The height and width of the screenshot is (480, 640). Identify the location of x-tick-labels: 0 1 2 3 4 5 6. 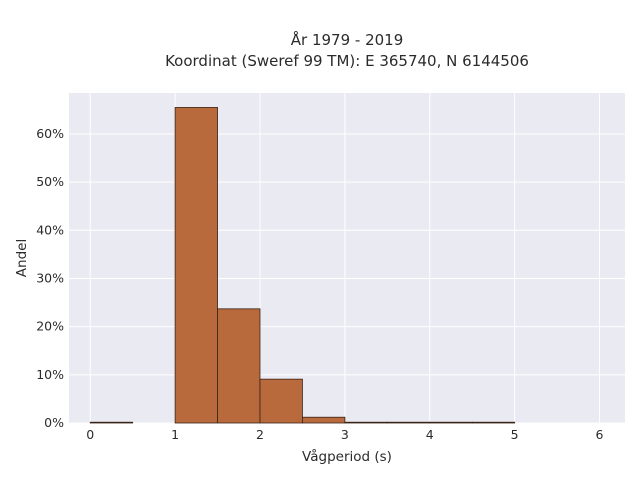
(344, 434).